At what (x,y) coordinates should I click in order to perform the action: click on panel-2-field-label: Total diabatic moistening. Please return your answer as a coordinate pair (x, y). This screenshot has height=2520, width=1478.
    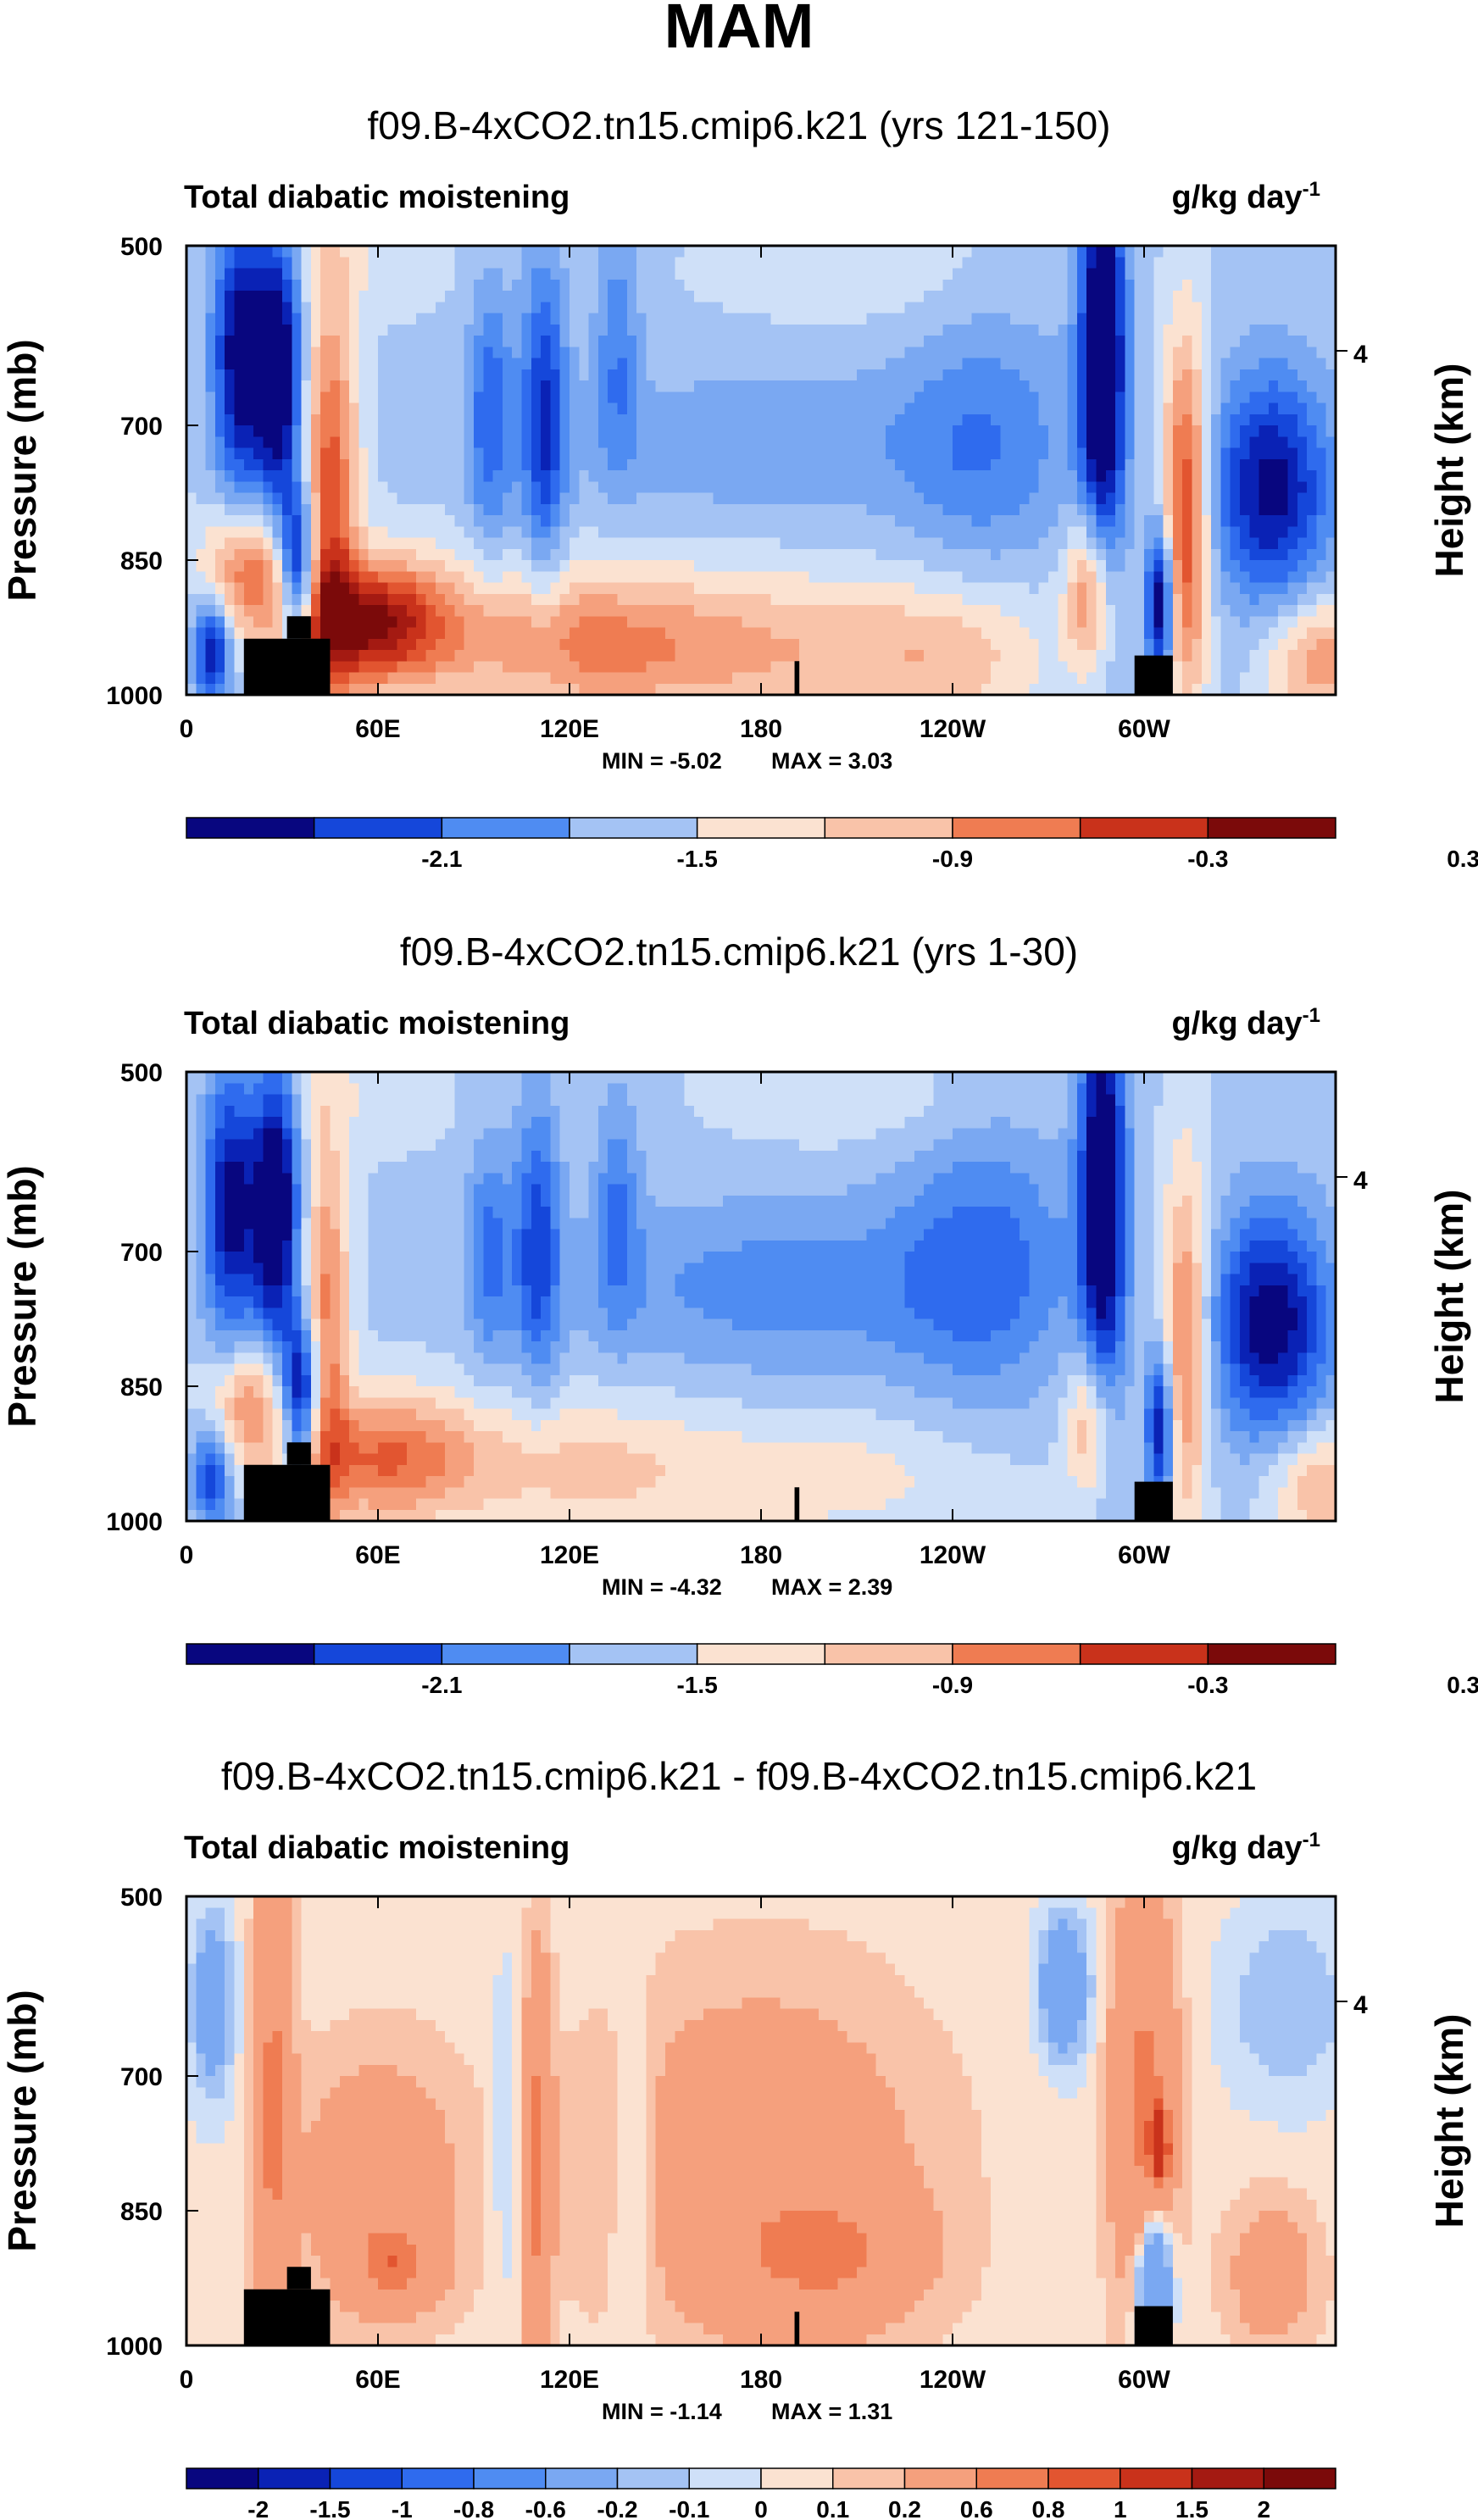
    Looking at the image, I should click on (377, 1023).